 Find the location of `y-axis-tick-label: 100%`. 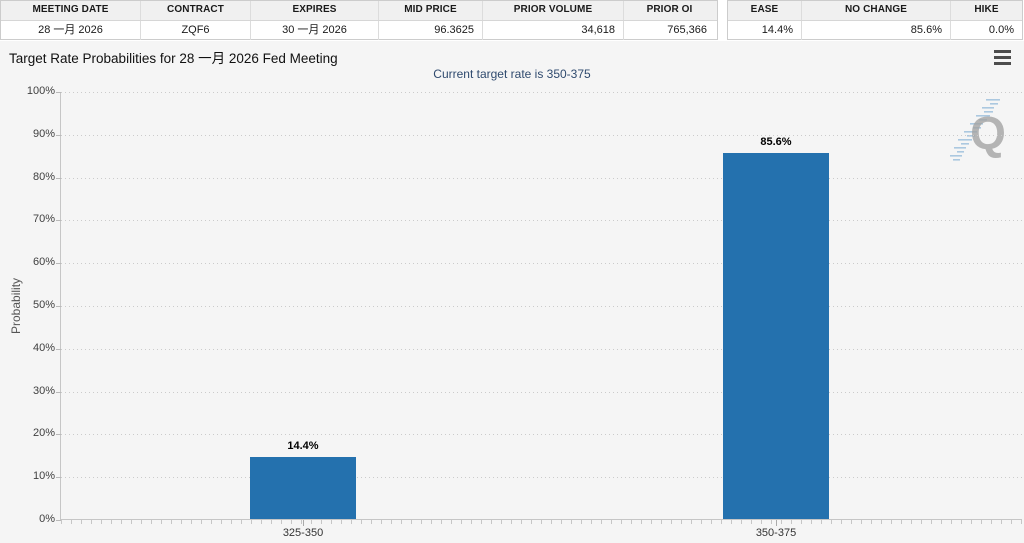

y-axis-tick-label: 100% is located at coordinates (40, 91).